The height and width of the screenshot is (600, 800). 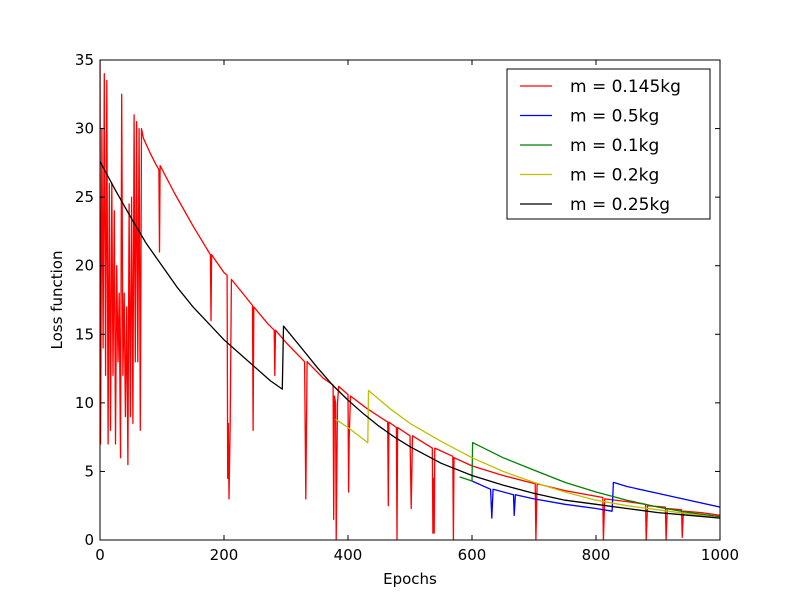 I want to click on y-tick-label: 25, so click(x=84, y=197).